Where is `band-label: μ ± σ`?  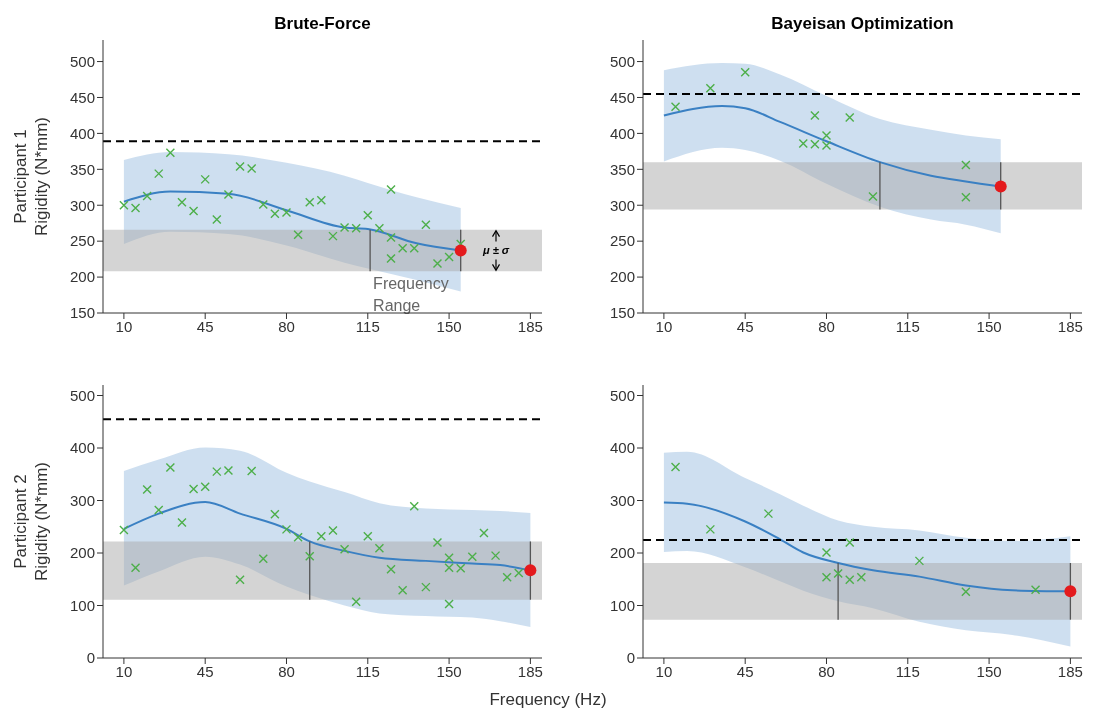 band-label: μ ± σ is located at coordinates (495, 250).